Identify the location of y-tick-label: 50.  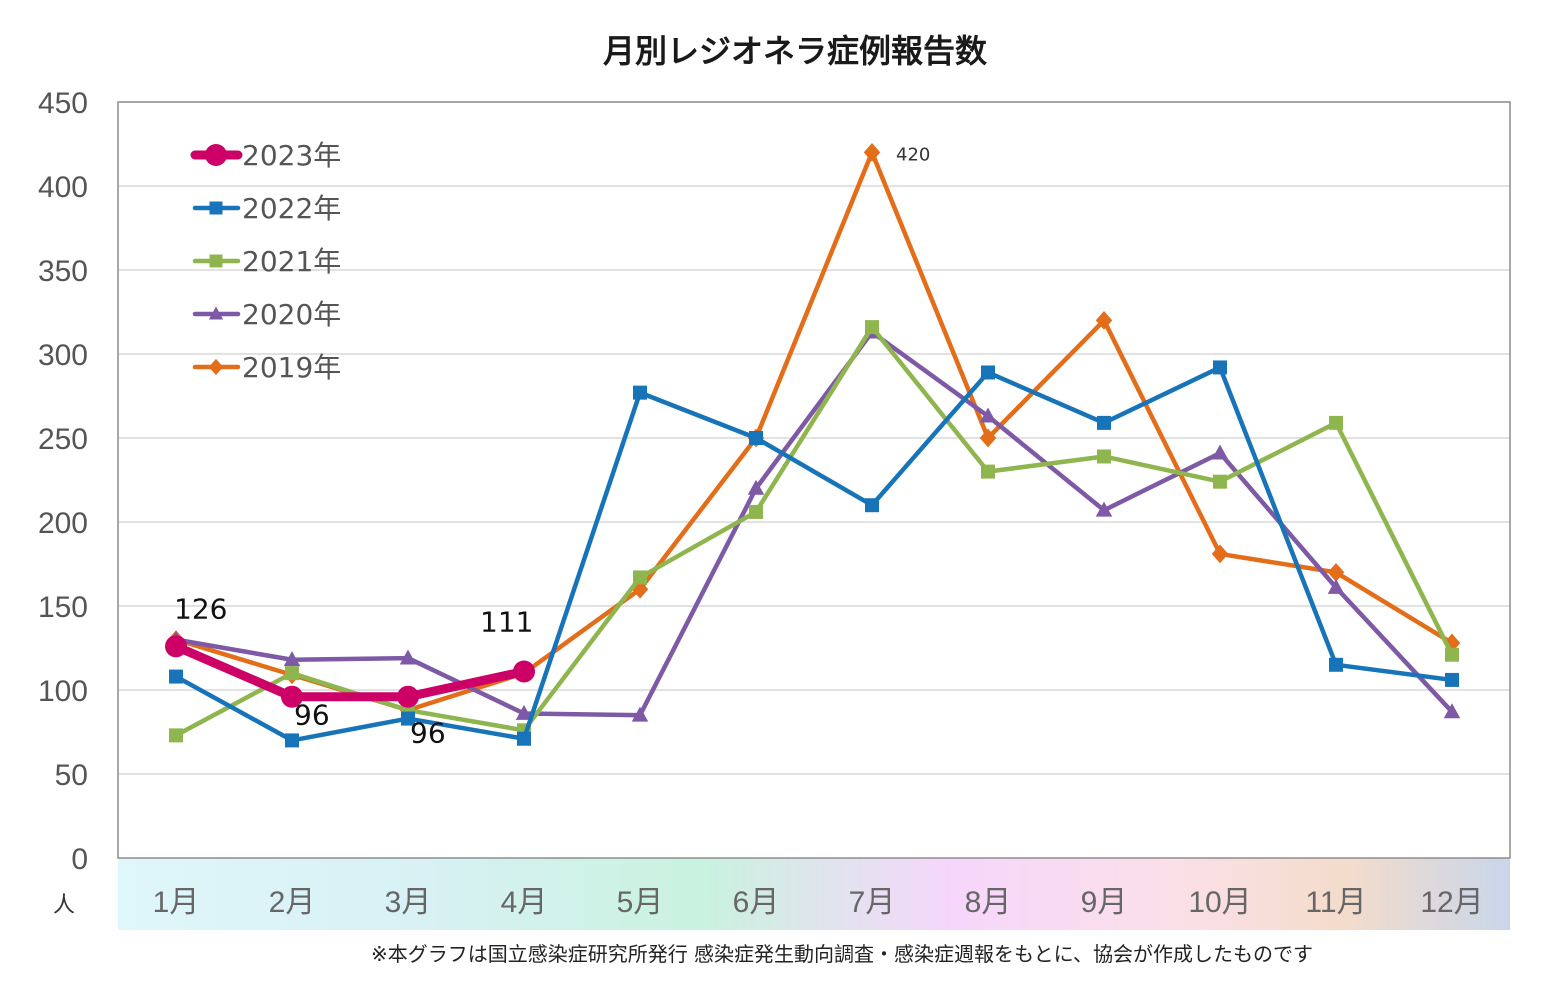
(71, 775).